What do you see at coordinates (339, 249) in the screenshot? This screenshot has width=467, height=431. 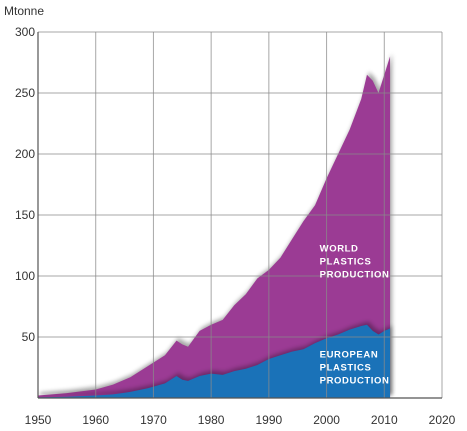 I see `world-series-label-line: WORLD` at bounding box center [339, 249].